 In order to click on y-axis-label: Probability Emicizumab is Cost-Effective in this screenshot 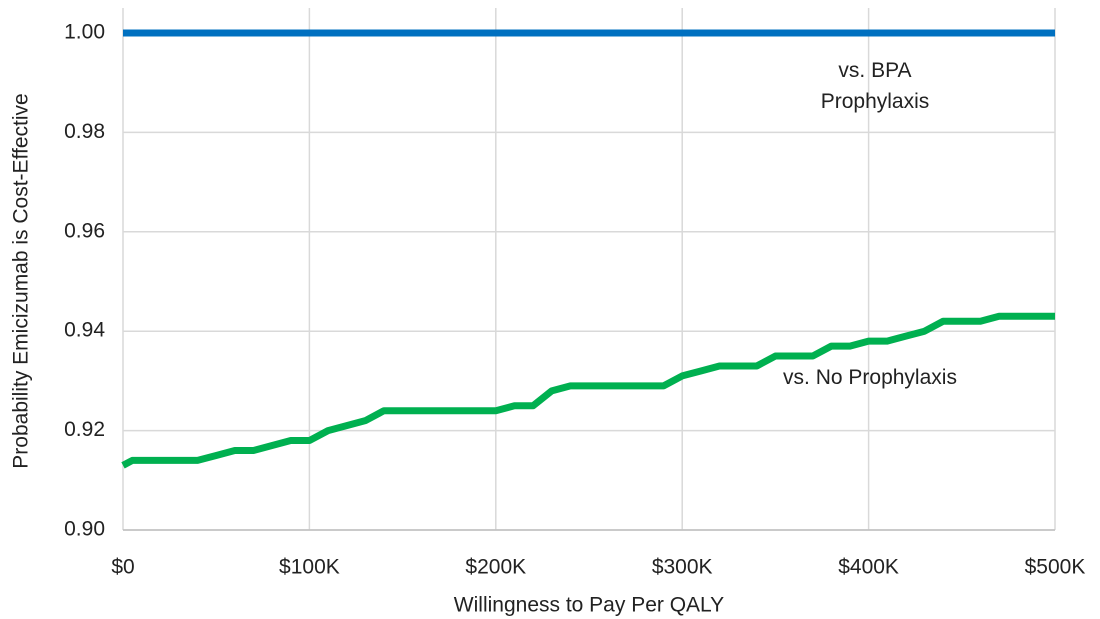, I will do `click(21, 280)`.